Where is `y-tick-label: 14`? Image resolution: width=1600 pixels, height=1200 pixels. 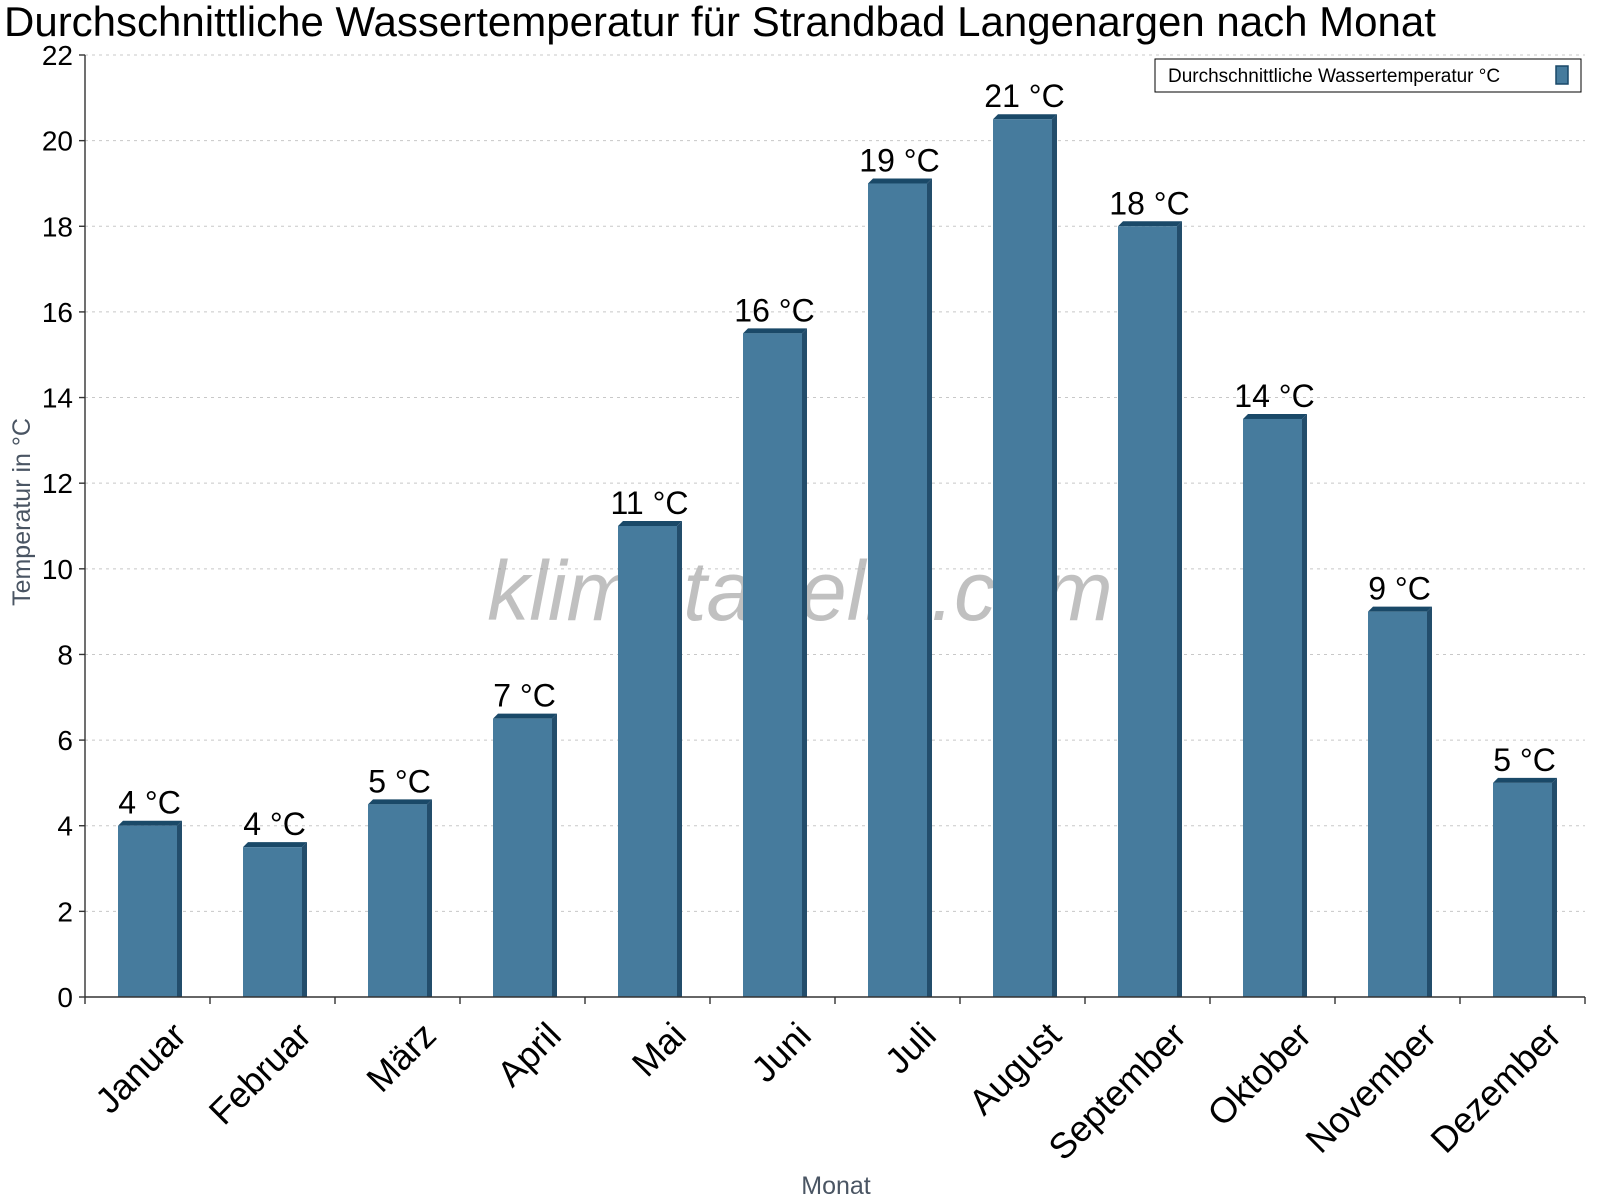 y-tick-label: 14 is located at coordinates (57, 398).